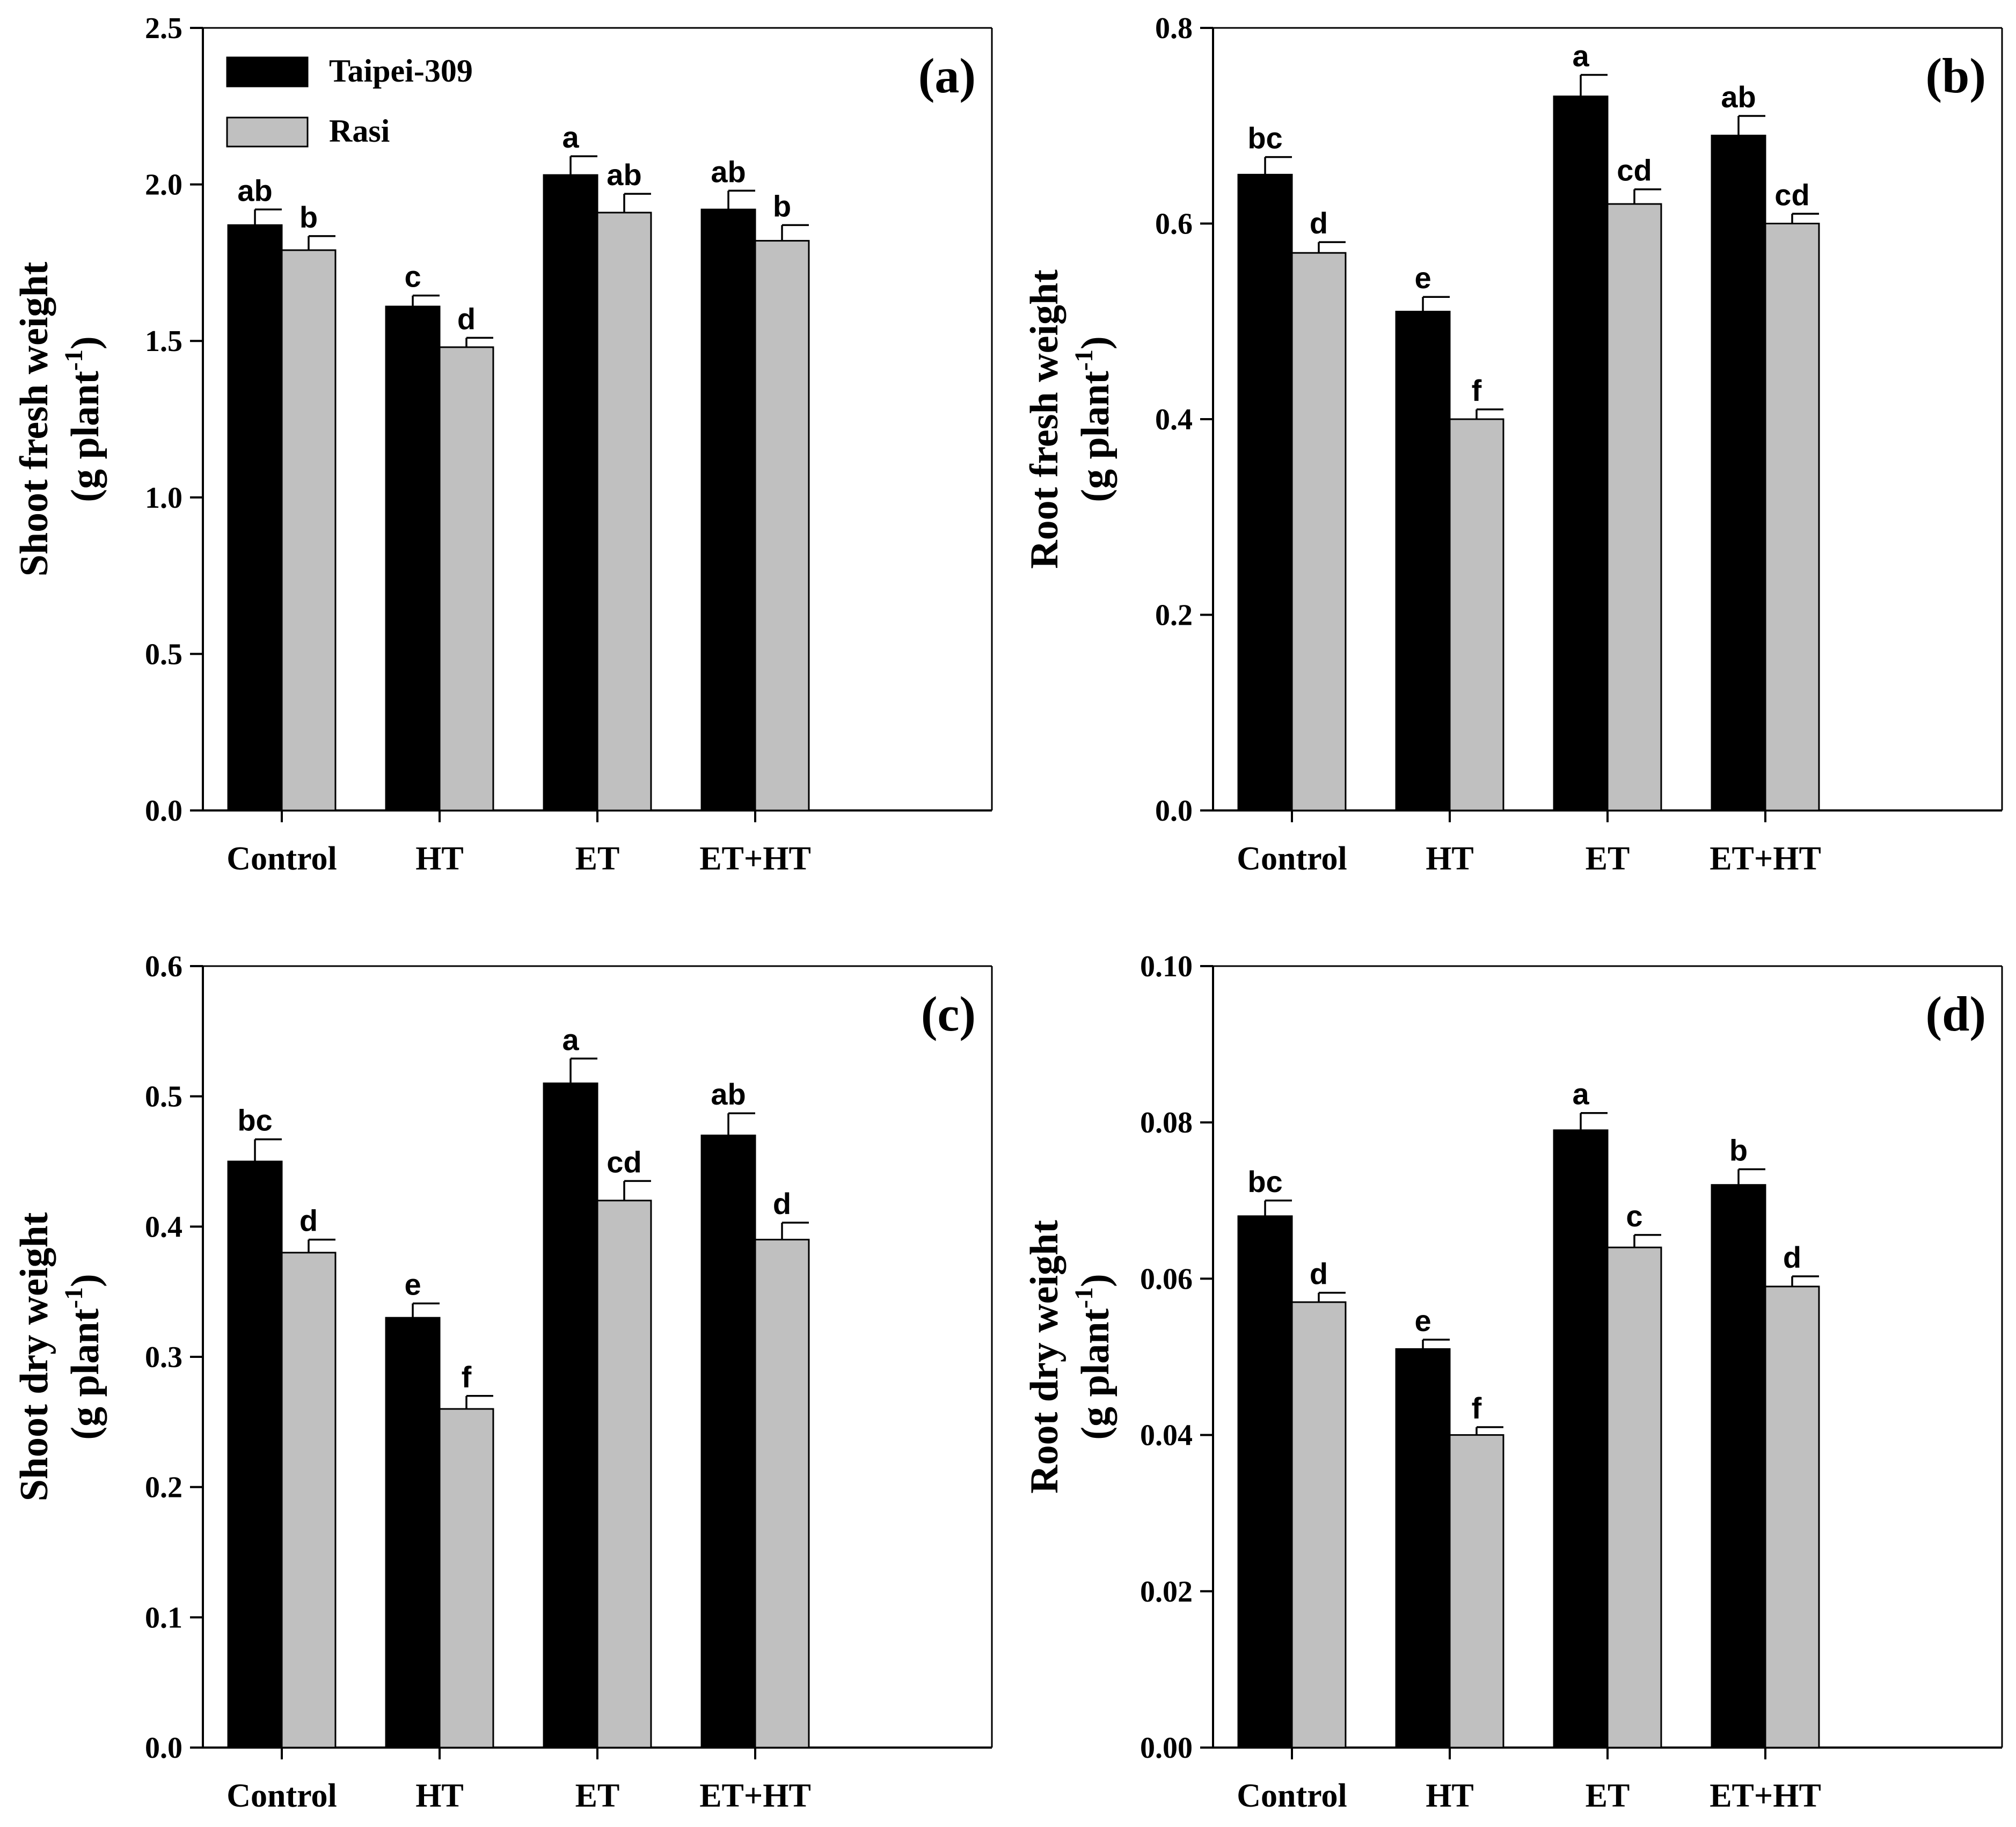  Describe the element at coordinates (401, 71) in the screenshot. I see `legend-label-taipei-309: Taipei-309` at that location.